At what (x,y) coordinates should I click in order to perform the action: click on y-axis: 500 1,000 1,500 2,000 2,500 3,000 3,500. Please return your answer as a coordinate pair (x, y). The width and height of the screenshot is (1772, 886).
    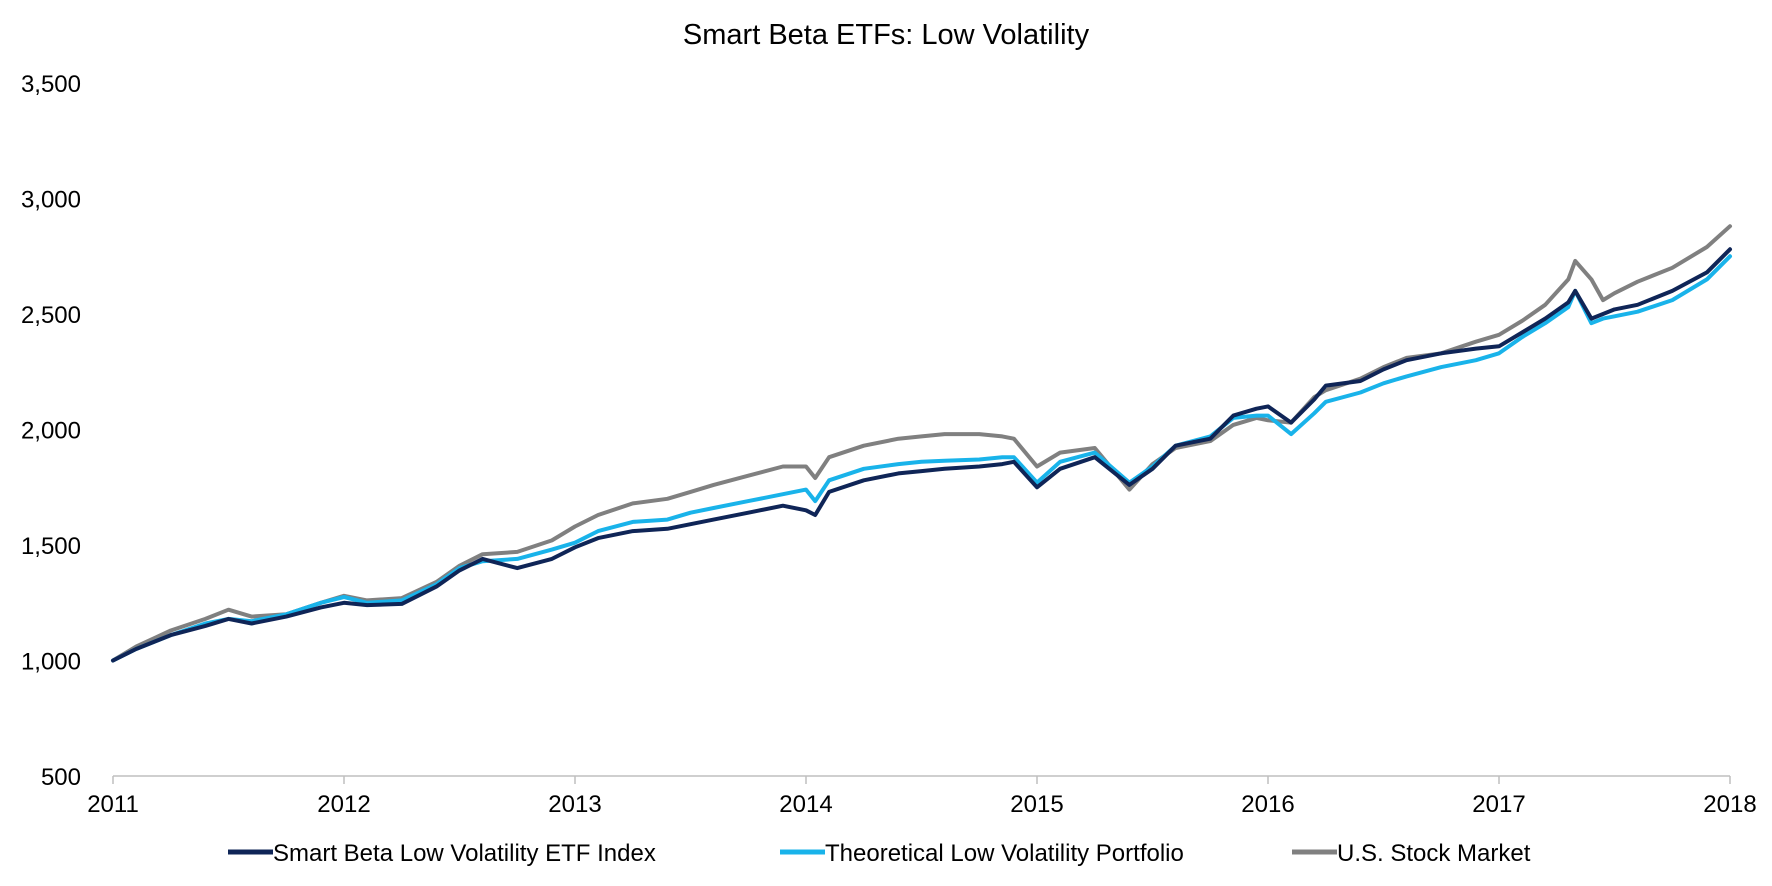
    Looking at the image, I should click on (51, 431).